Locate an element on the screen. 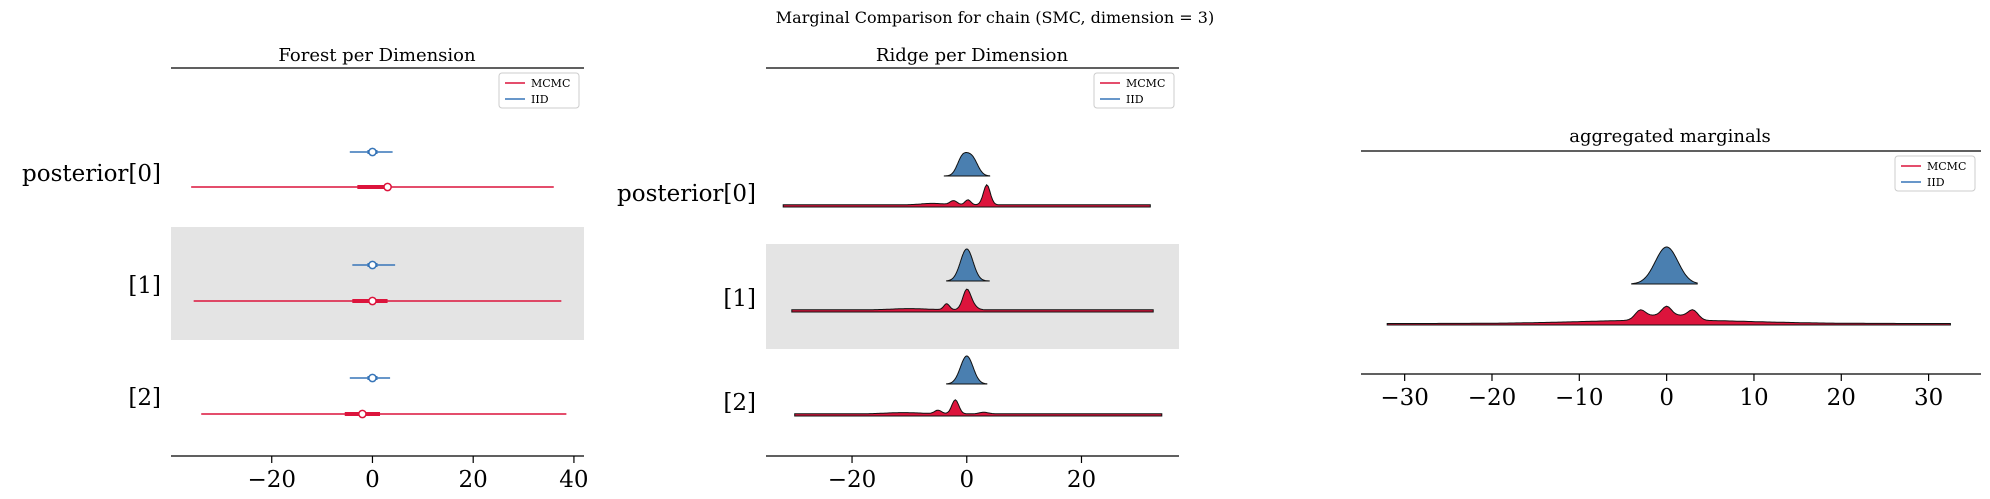 Image resolution: width=1990 pixels, height=499 pixels. aggregated-xtick-label: 30 is located at coordinates (1928, 398).